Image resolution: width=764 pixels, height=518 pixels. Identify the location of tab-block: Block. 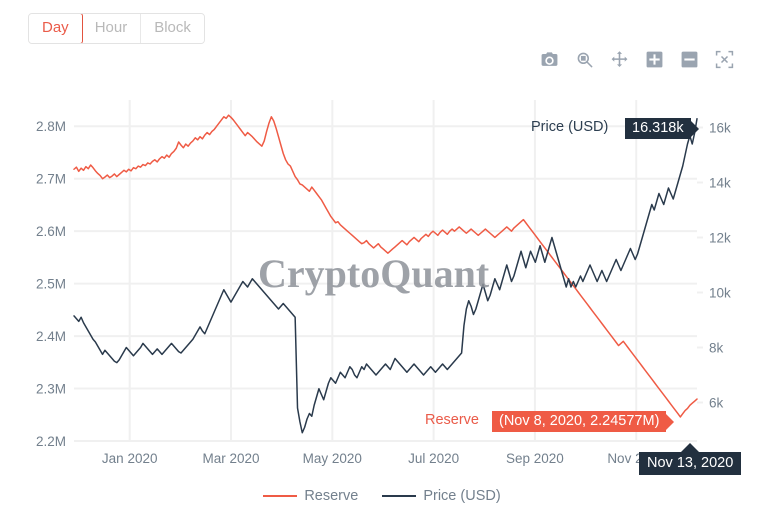
(172, 28).